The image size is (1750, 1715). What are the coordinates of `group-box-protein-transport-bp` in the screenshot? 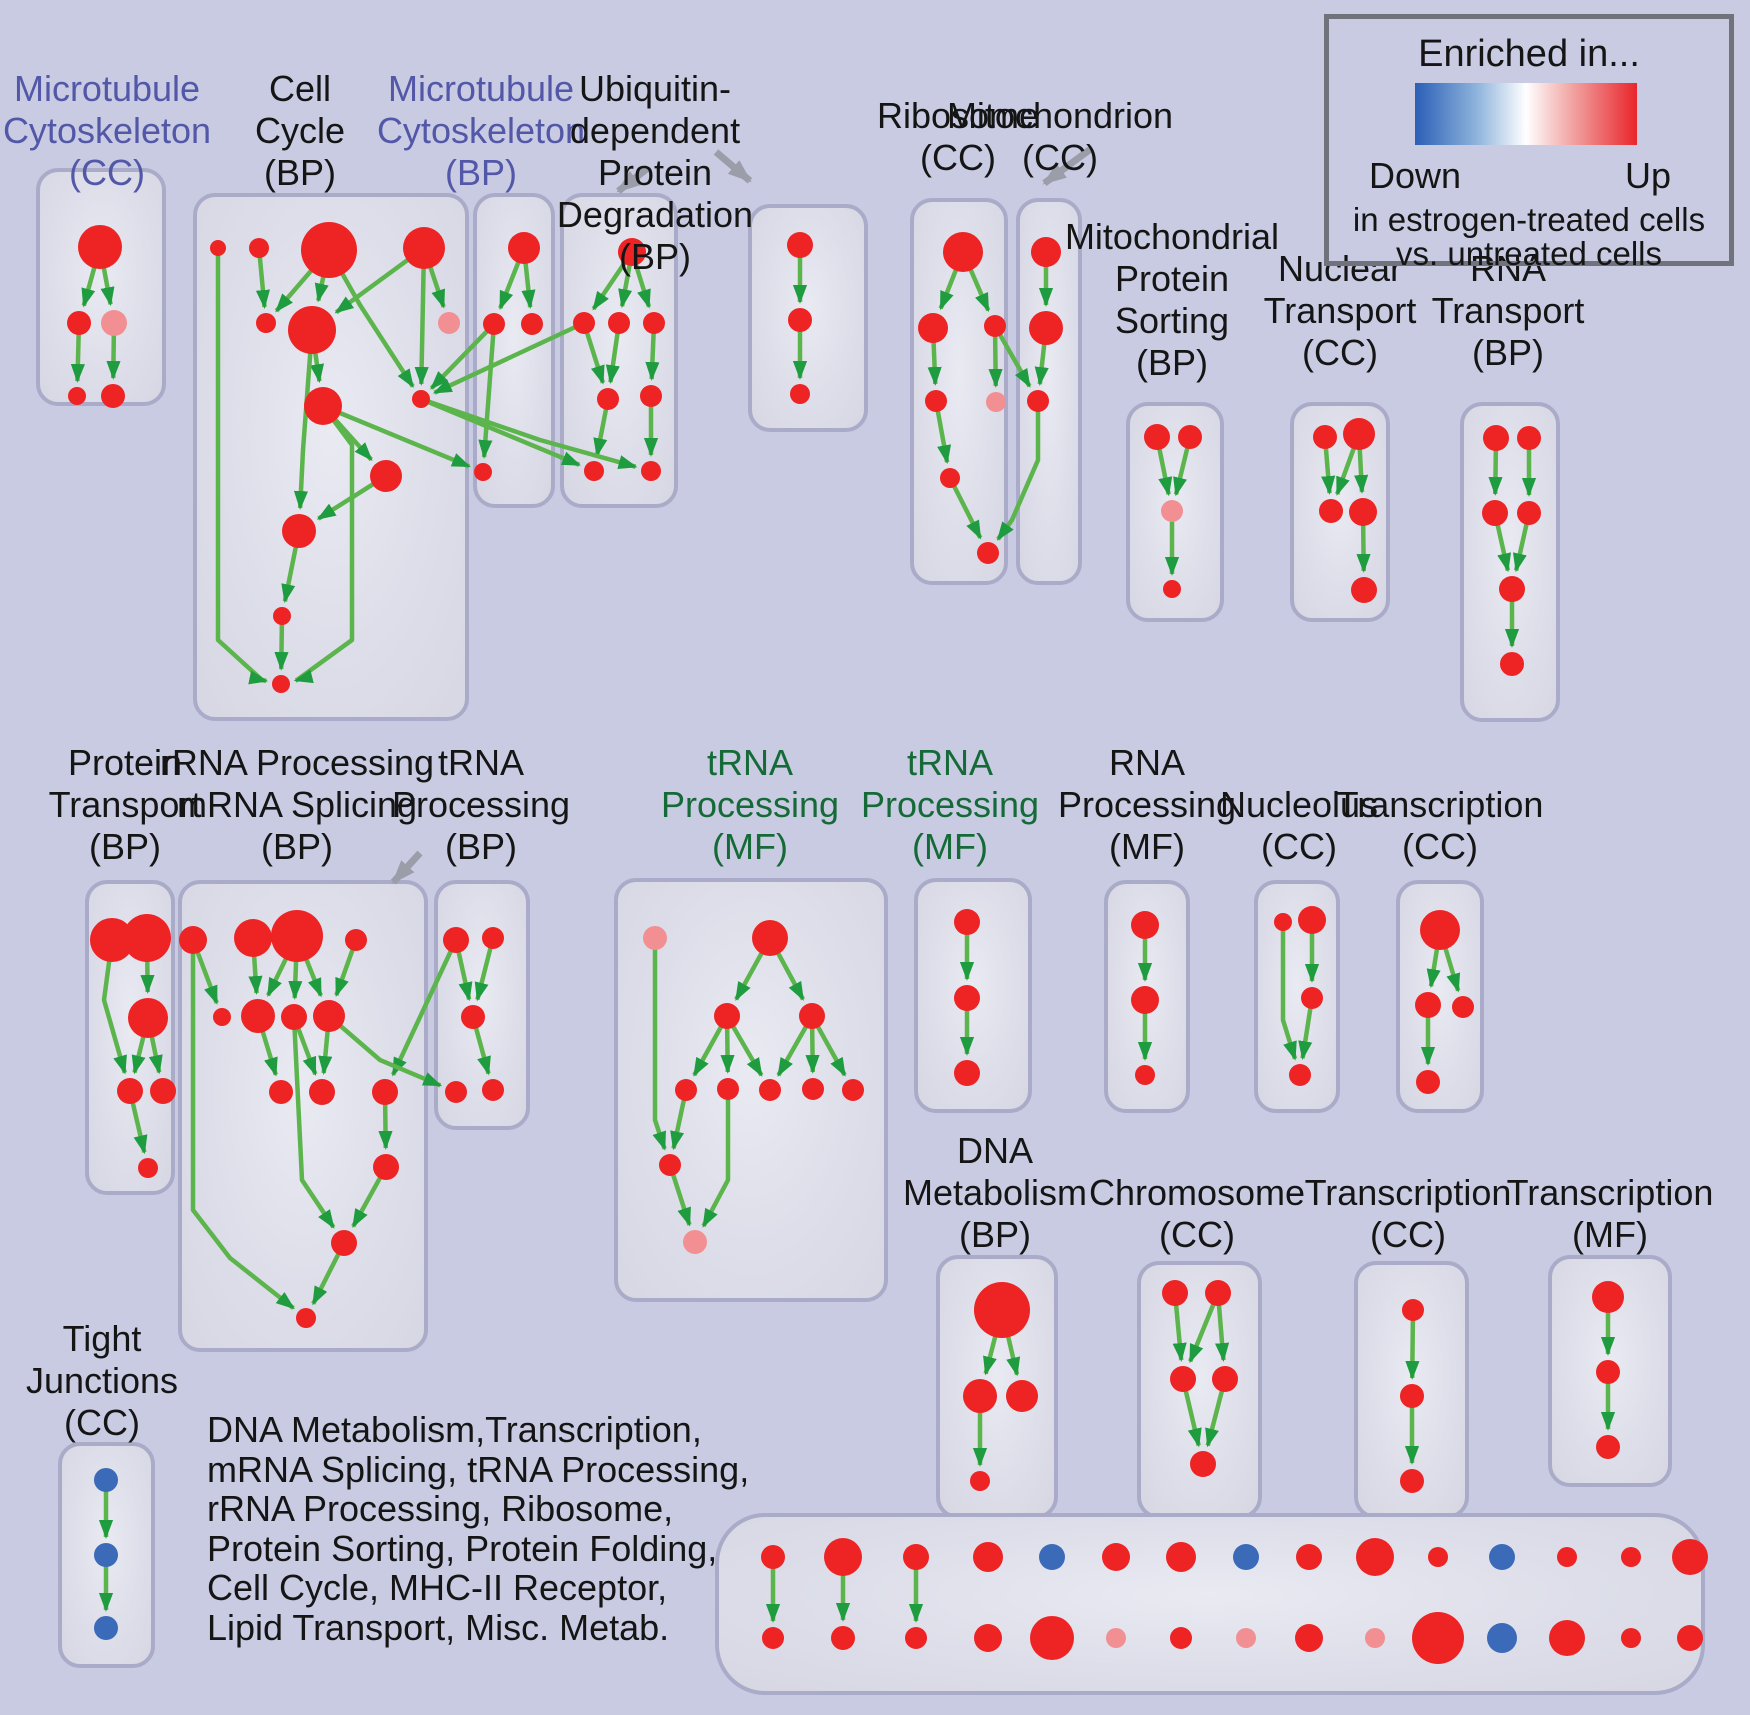 It's located at (130, 1037).